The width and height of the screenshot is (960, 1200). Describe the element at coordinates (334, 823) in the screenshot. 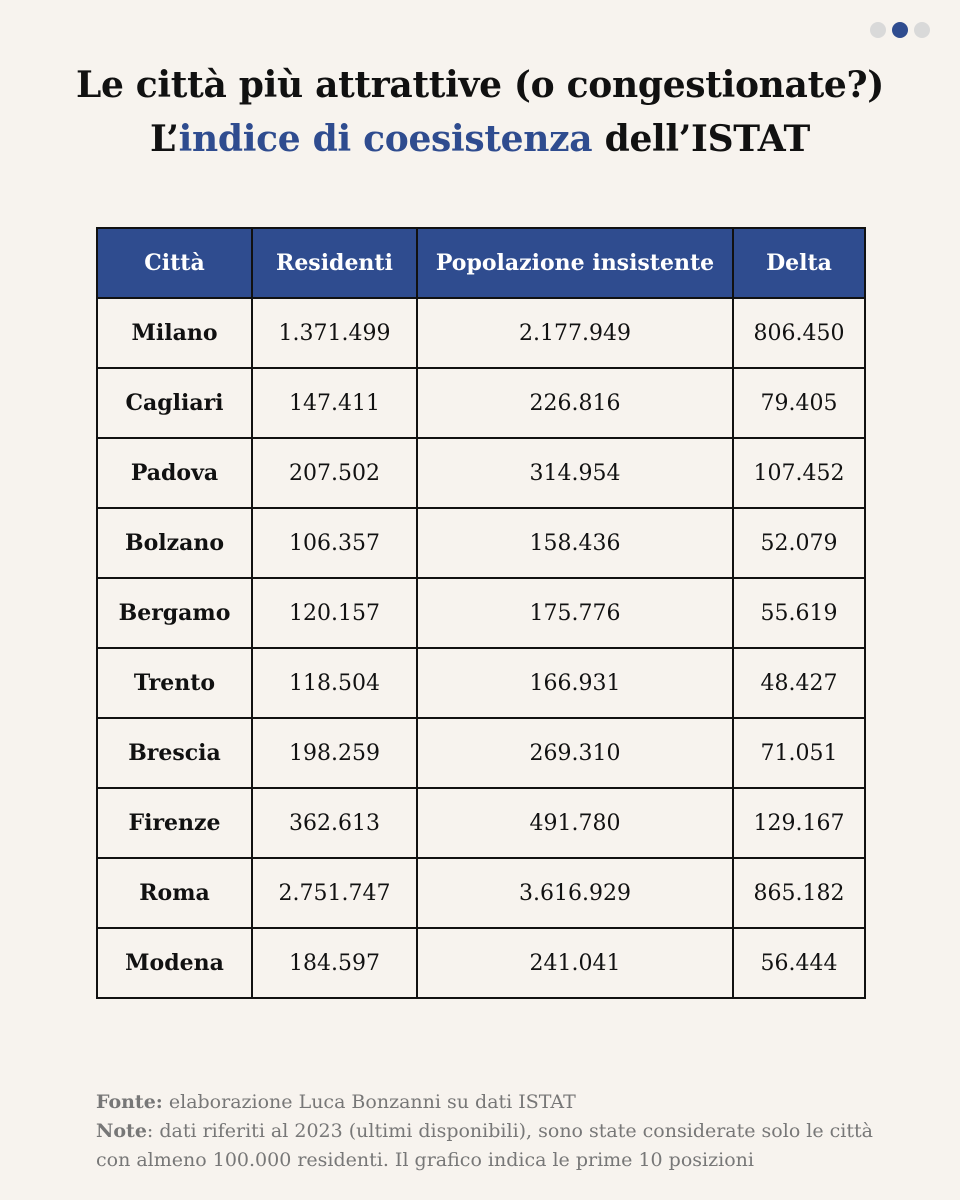

I see `cell-residenti: 362.613` at that location.